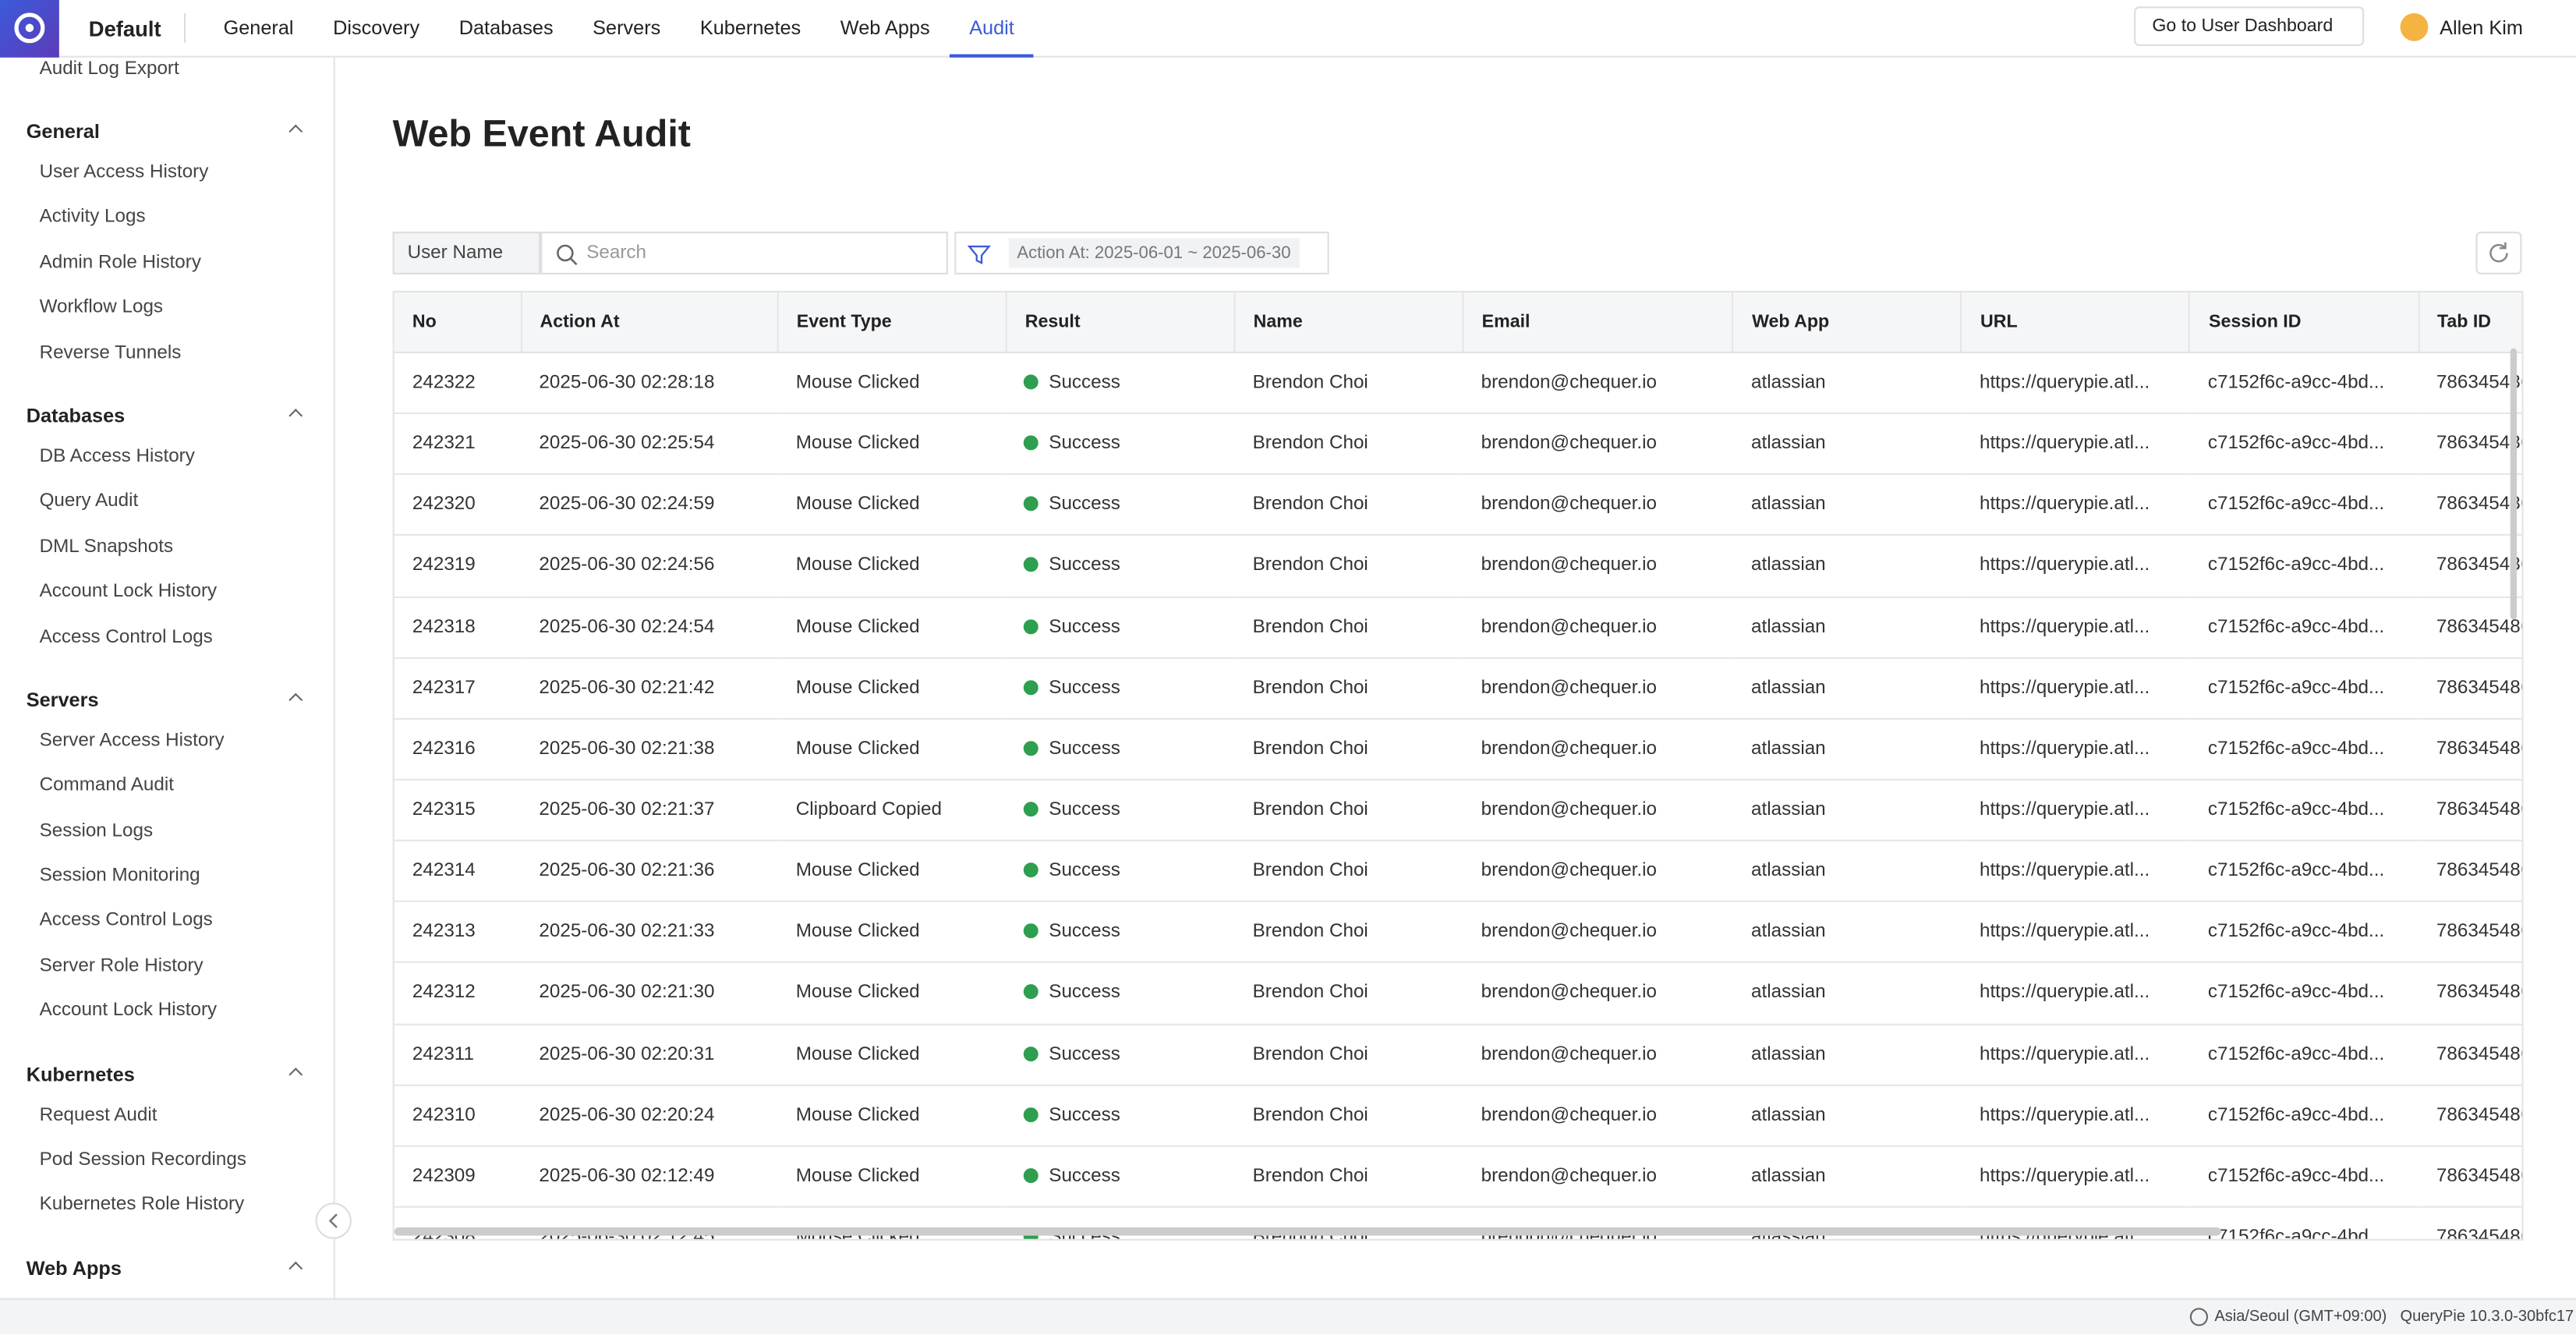 The width and height of the screenshot is (2576, 1335). Describe the element at coordinates (167, 880) in the screenshot. I see `sidebar-item: Session Monitoring` at that location.